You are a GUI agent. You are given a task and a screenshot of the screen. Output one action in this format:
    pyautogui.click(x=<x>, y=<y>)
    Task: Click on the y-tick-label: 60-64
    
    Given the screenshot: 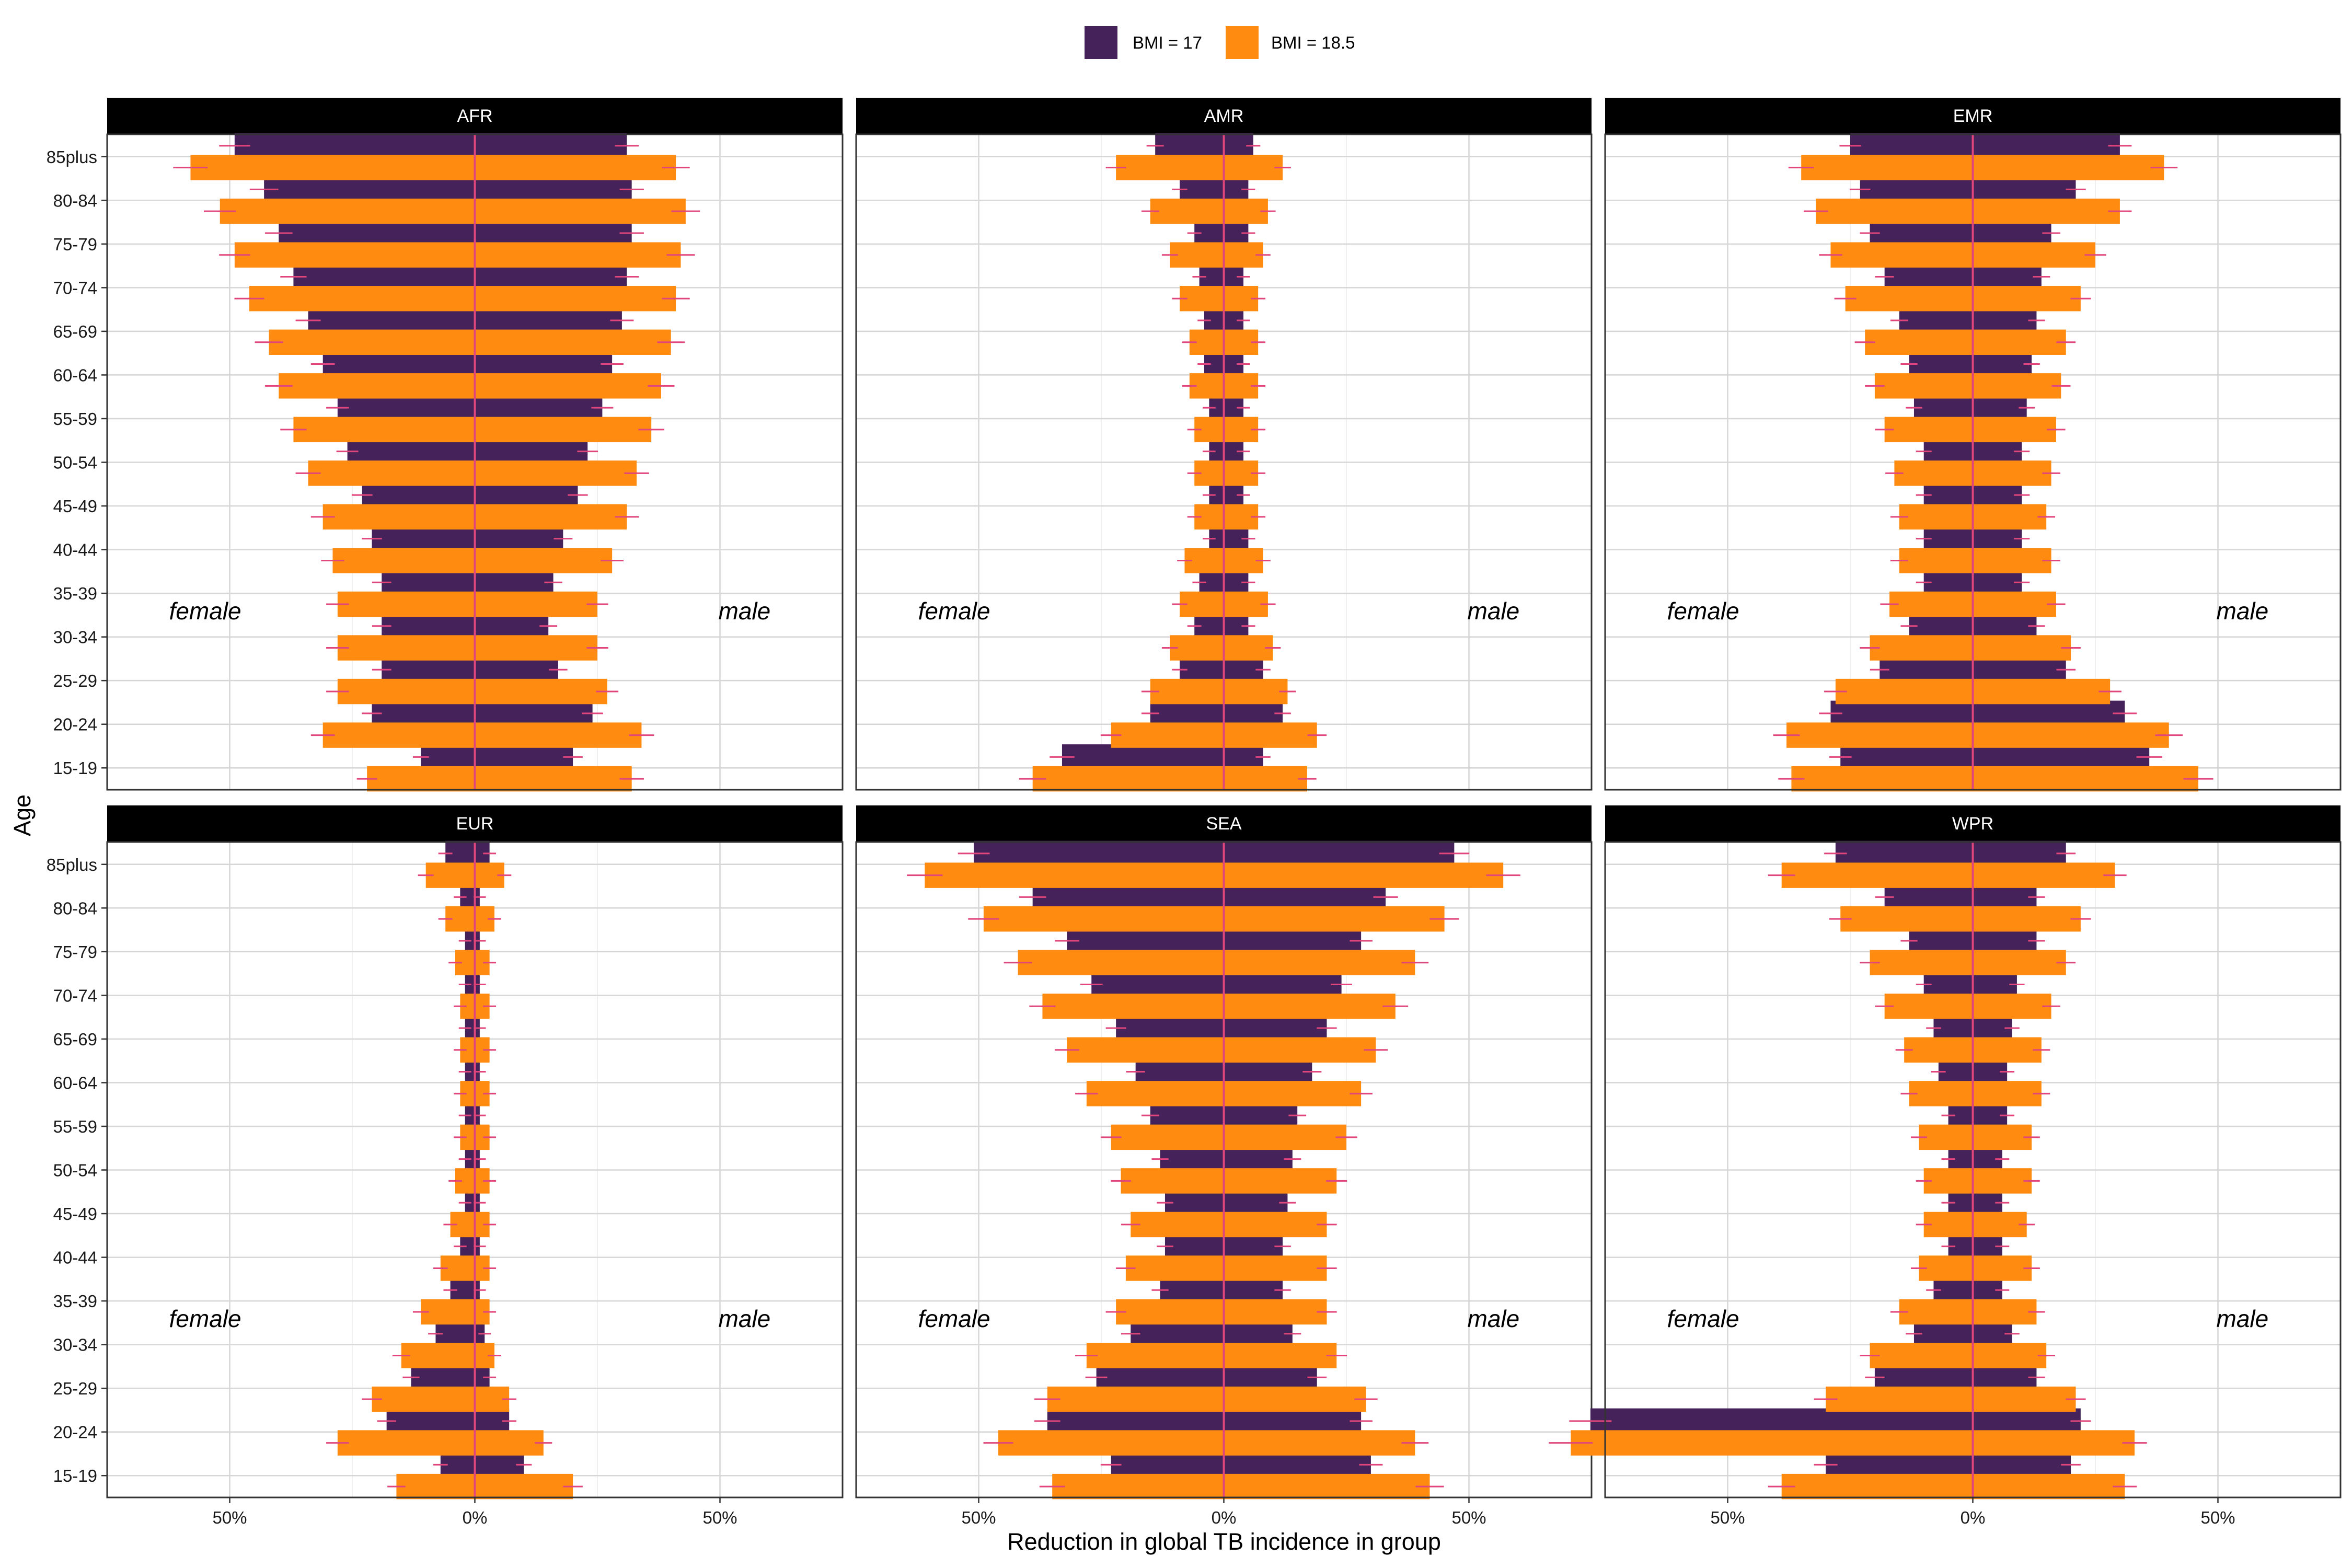 What is the action you would take?
    pyautogui.click(x=75, y=375)
    